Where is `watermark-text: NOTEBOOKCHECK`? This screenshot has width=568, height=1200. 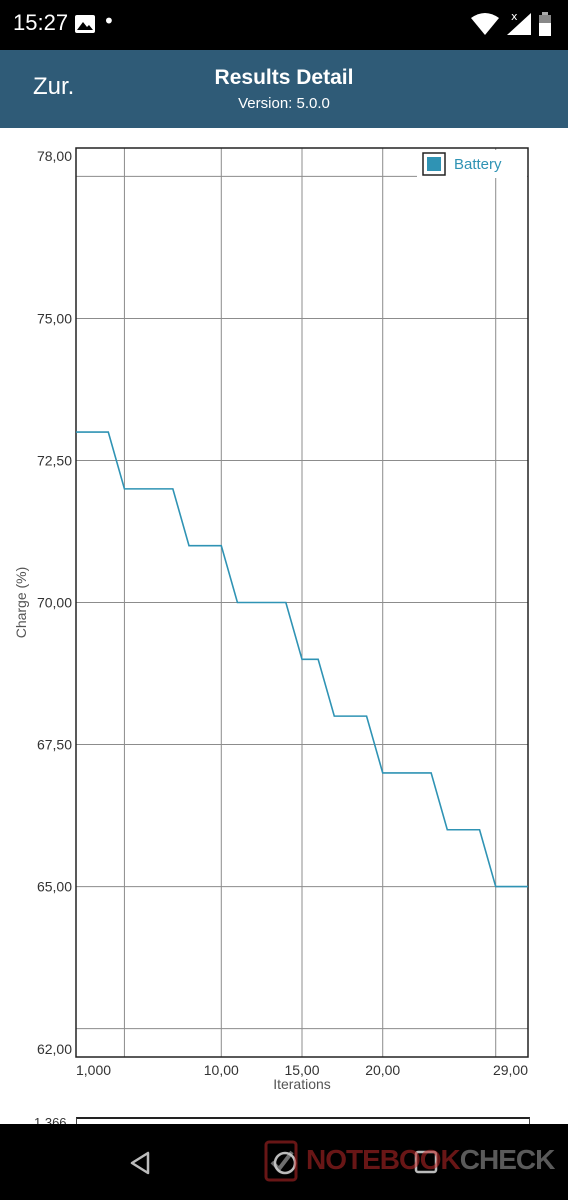
watermark-text: NOTEBOOKCHECK is located at coordinates (430, 1159).